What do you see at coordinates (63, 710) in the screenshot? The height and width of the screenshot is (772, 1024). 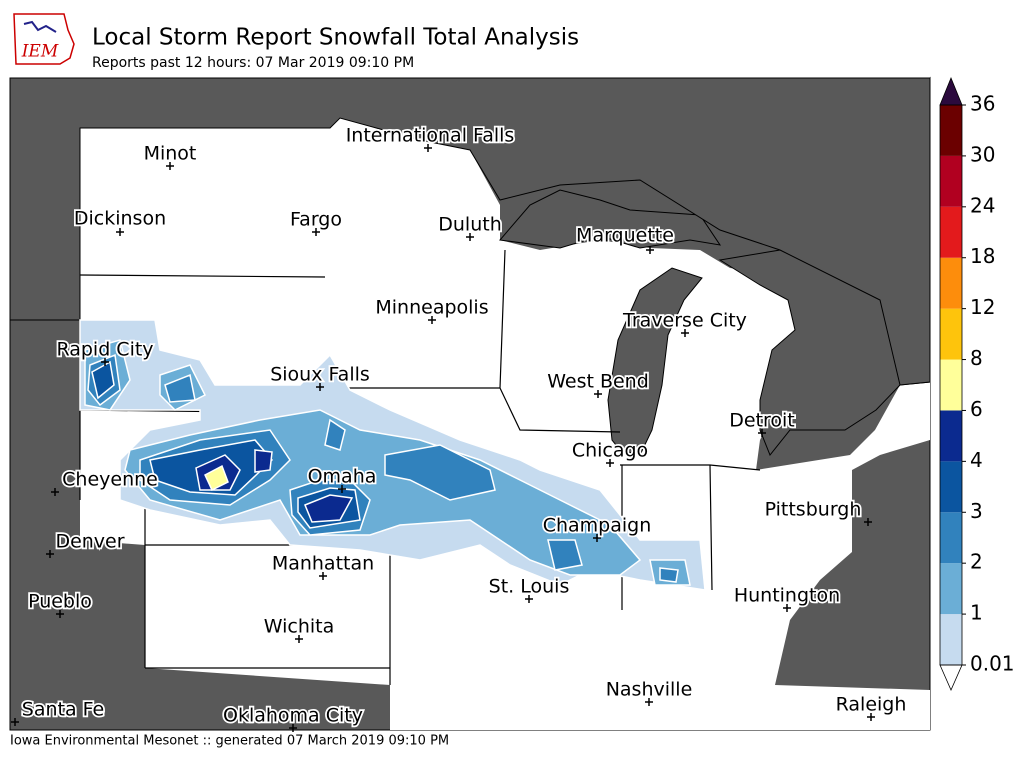 I see `city-label: Santa Fe` at bounding box center [63, 710].